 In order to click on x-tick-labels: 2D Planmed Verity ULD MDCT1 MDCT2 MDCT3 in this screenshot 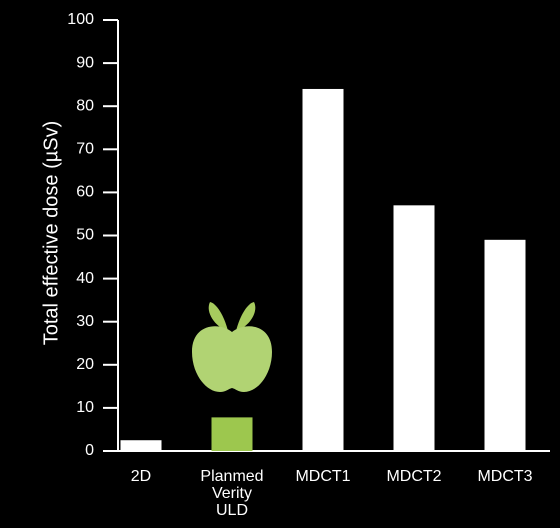, I will do `click(332, 493)`.